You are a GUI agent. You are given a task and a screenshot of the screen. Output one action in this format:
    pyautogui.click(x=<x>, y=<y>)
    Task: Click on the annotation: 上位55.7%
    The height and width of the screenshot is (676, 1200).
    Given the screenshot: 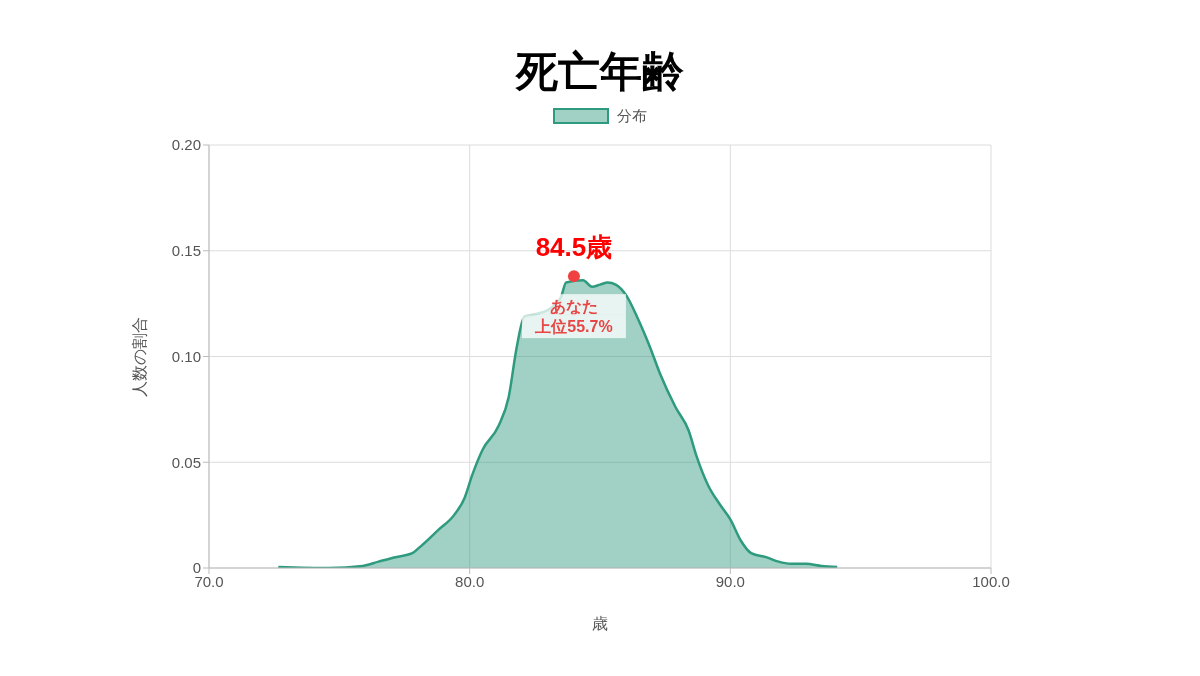 What is the action you would take?
    pyautogui.click(x=573, y=327)
    